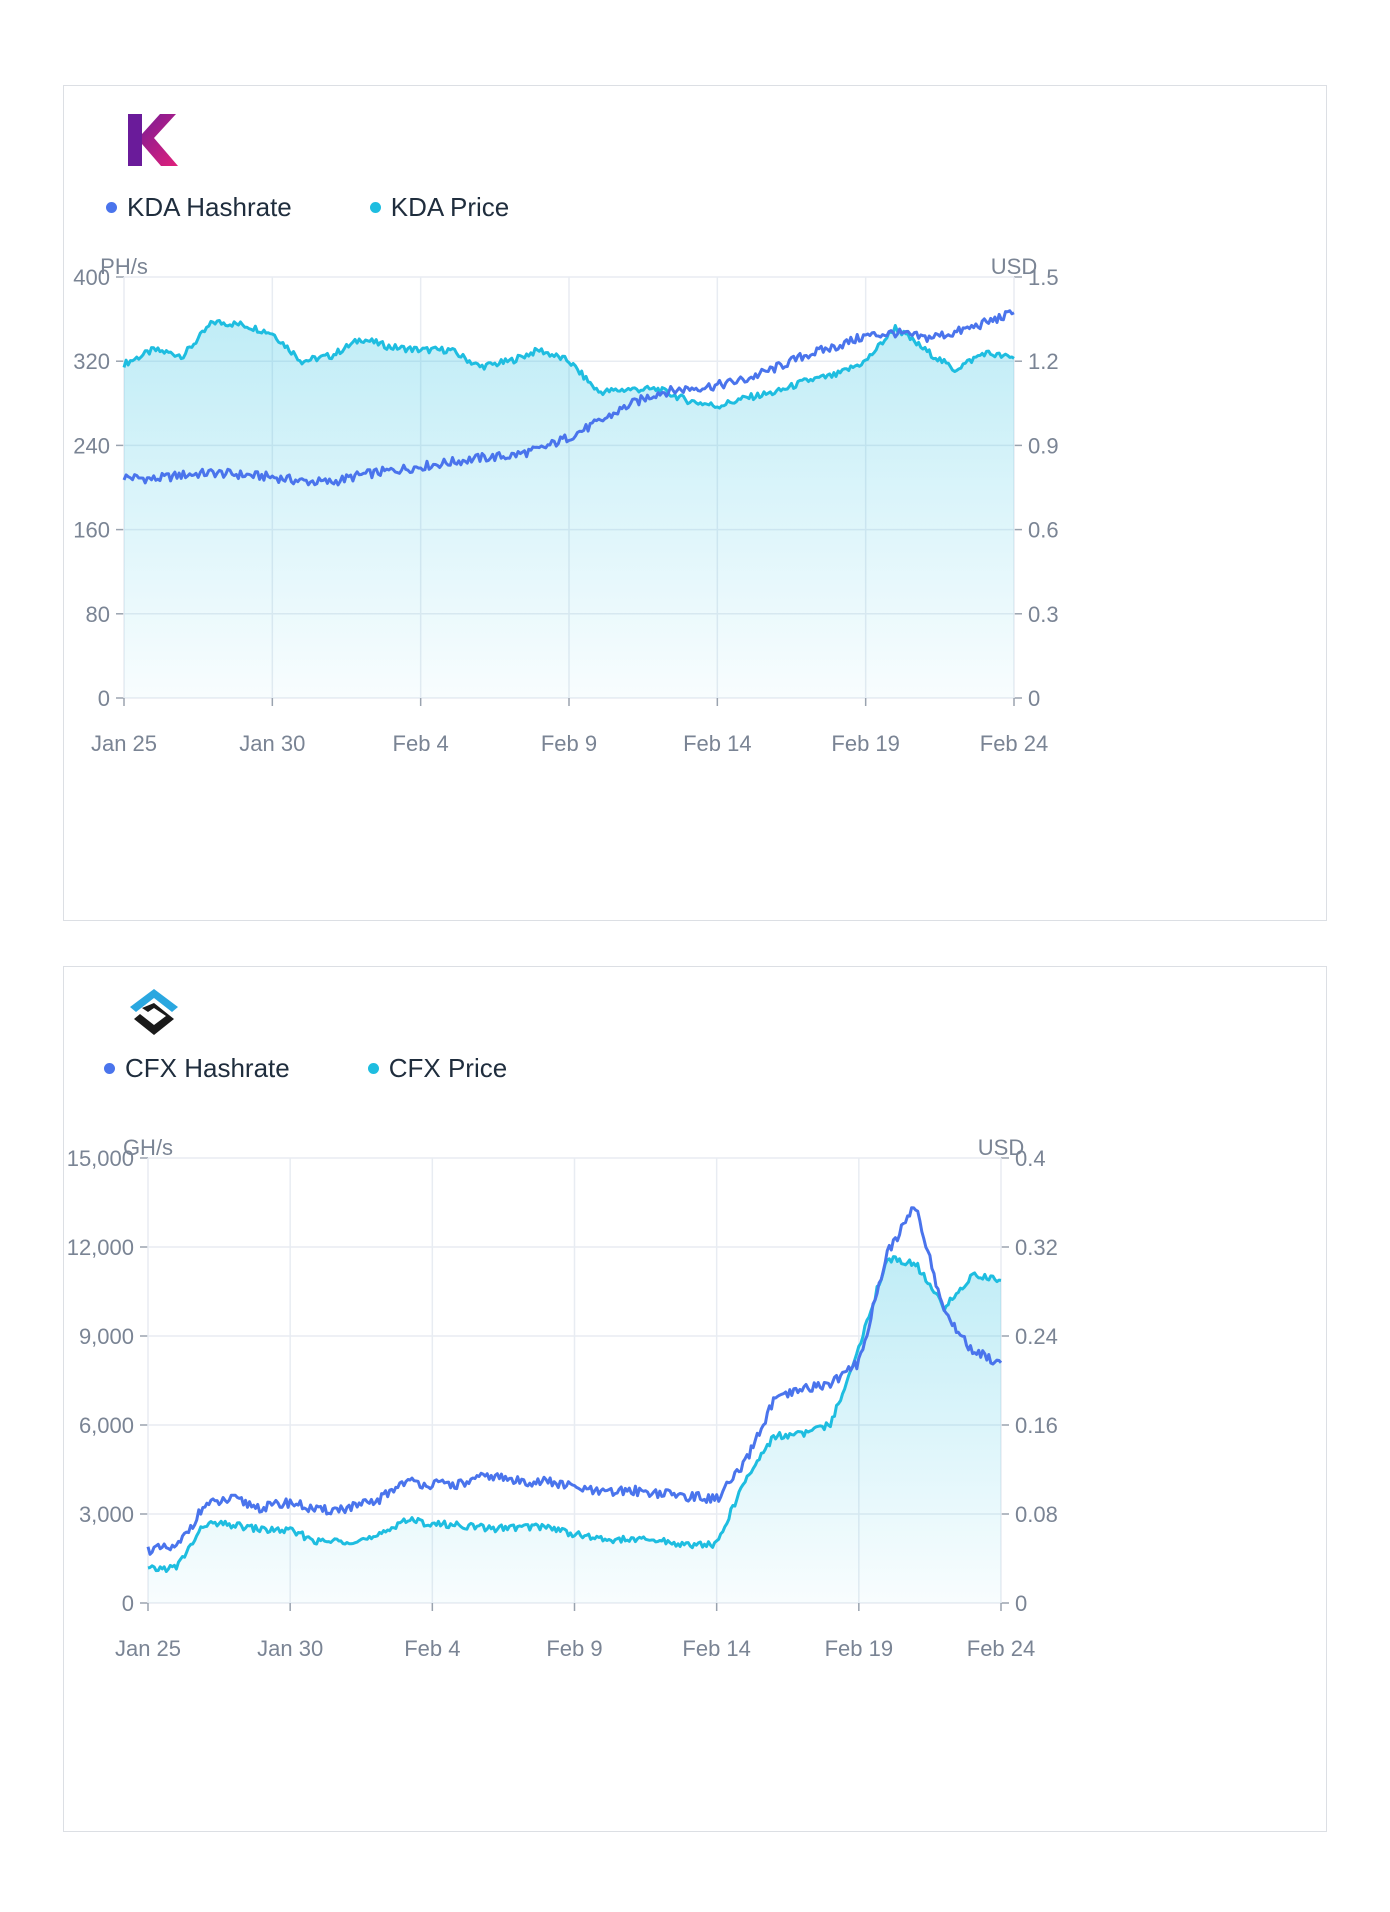 Image resolution: width=1390 pixels, height=1912 pixels. What do you see at coordinates (1014, 266) in the screenshot?
I see `y-right-unit-label: USD` at bounding box center [1014, 266].